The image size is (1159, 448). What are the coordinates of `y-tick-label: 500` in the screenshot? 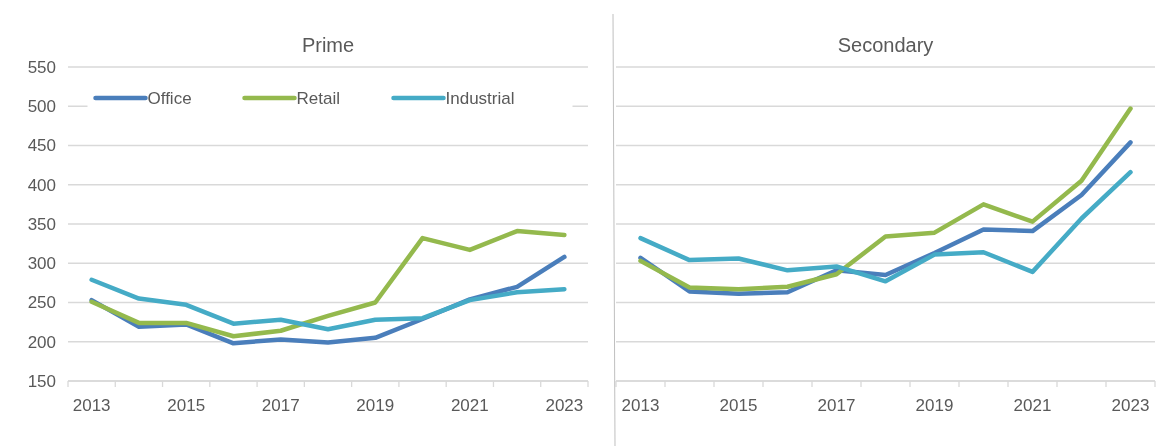 It's located at (41, 107).